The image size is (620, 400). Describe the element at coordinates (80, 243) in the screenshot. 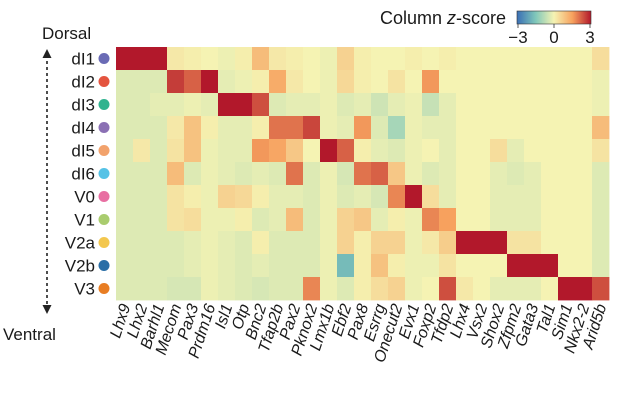

I see `row-label: V2a` at that location.